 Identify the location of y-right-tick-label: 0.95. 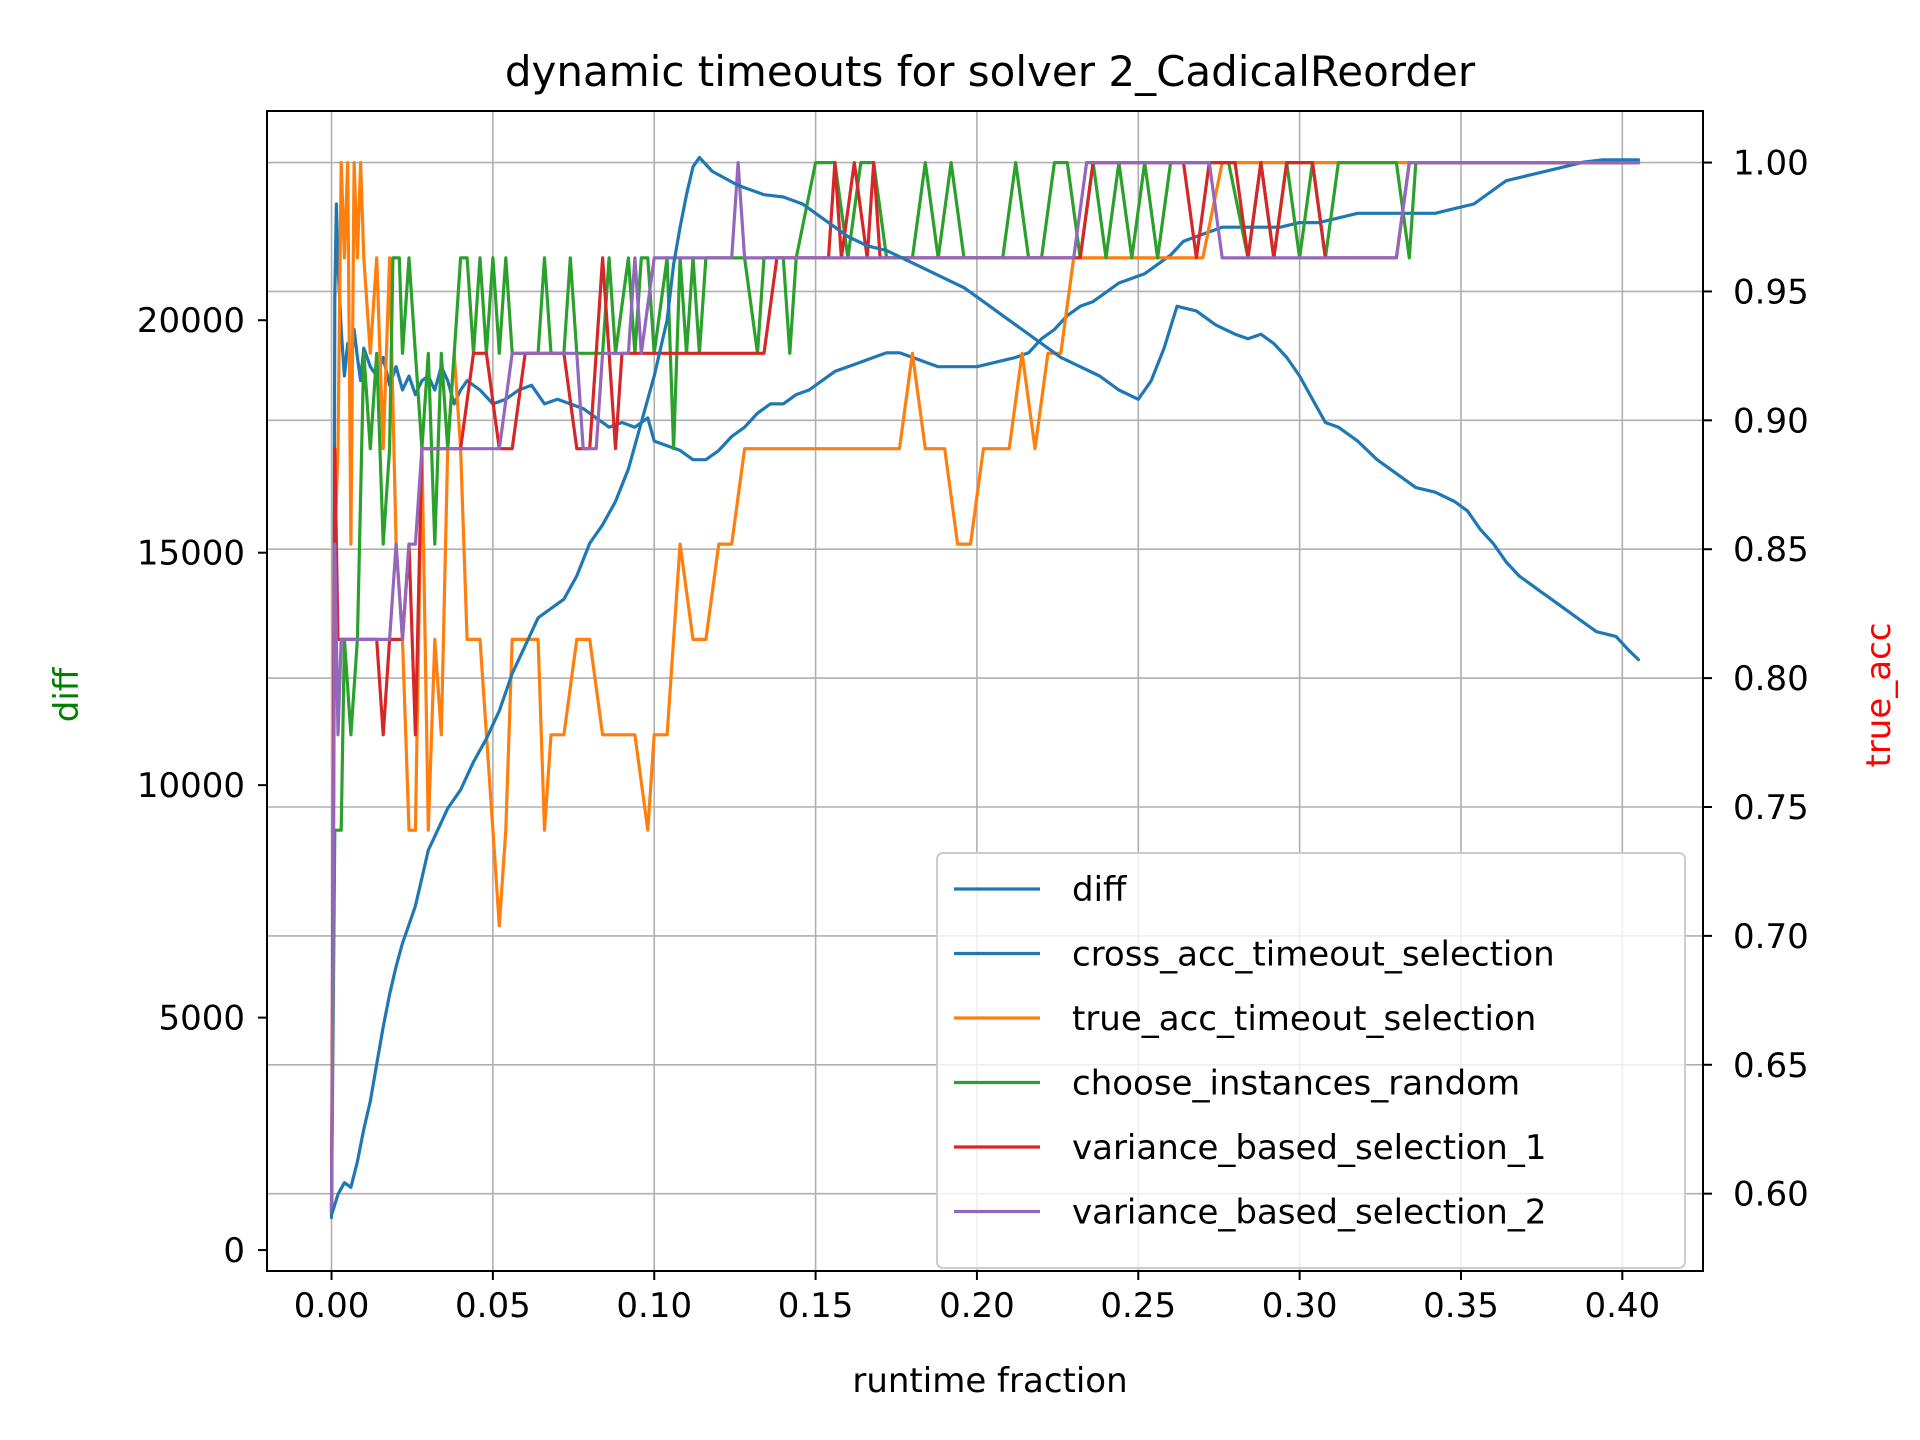
(1771, 292).